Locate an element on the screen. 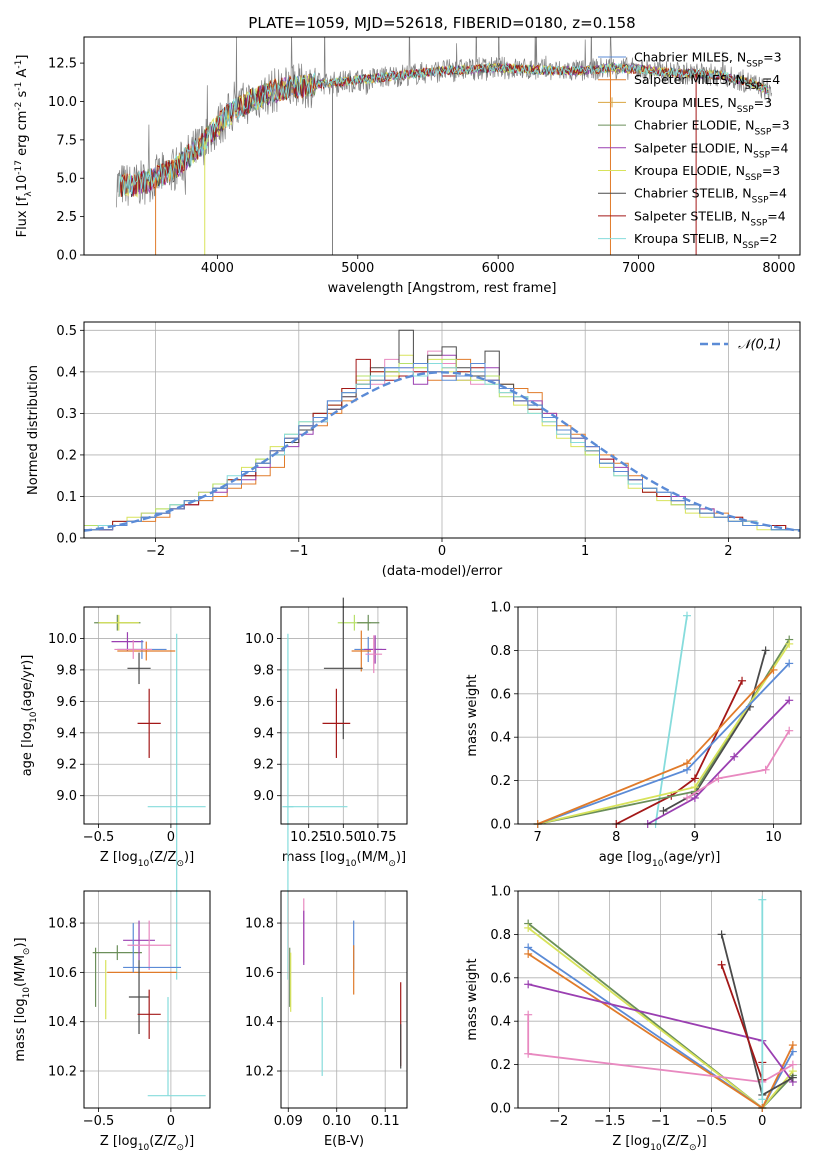  x-tick-label: 10 is located at coordinates (773, 837).